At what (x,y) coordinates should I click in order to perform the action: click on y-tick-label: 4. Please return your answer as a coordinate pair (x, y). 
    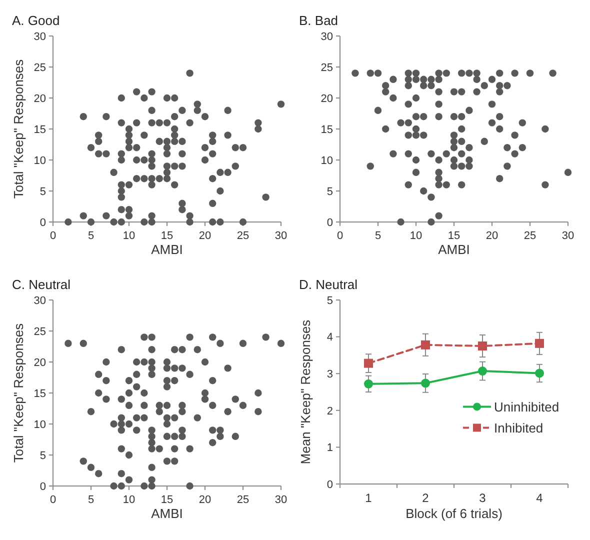
    Looking at the image, I should click on (329, 338).